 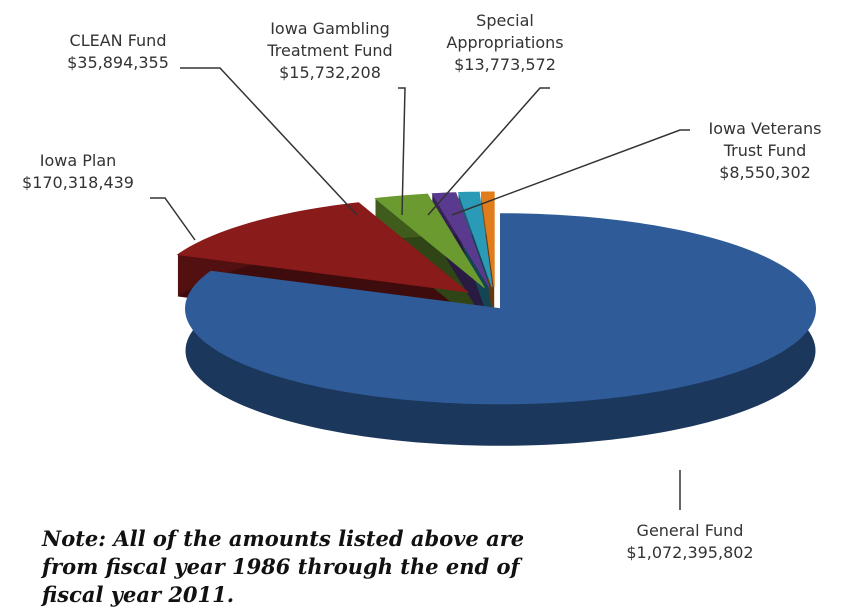 What do you see at coordinates (330, 39) in the screenshot?
I see `category-label: Iowa Gambling Treatment Fund` at bounding box center [330, 39].